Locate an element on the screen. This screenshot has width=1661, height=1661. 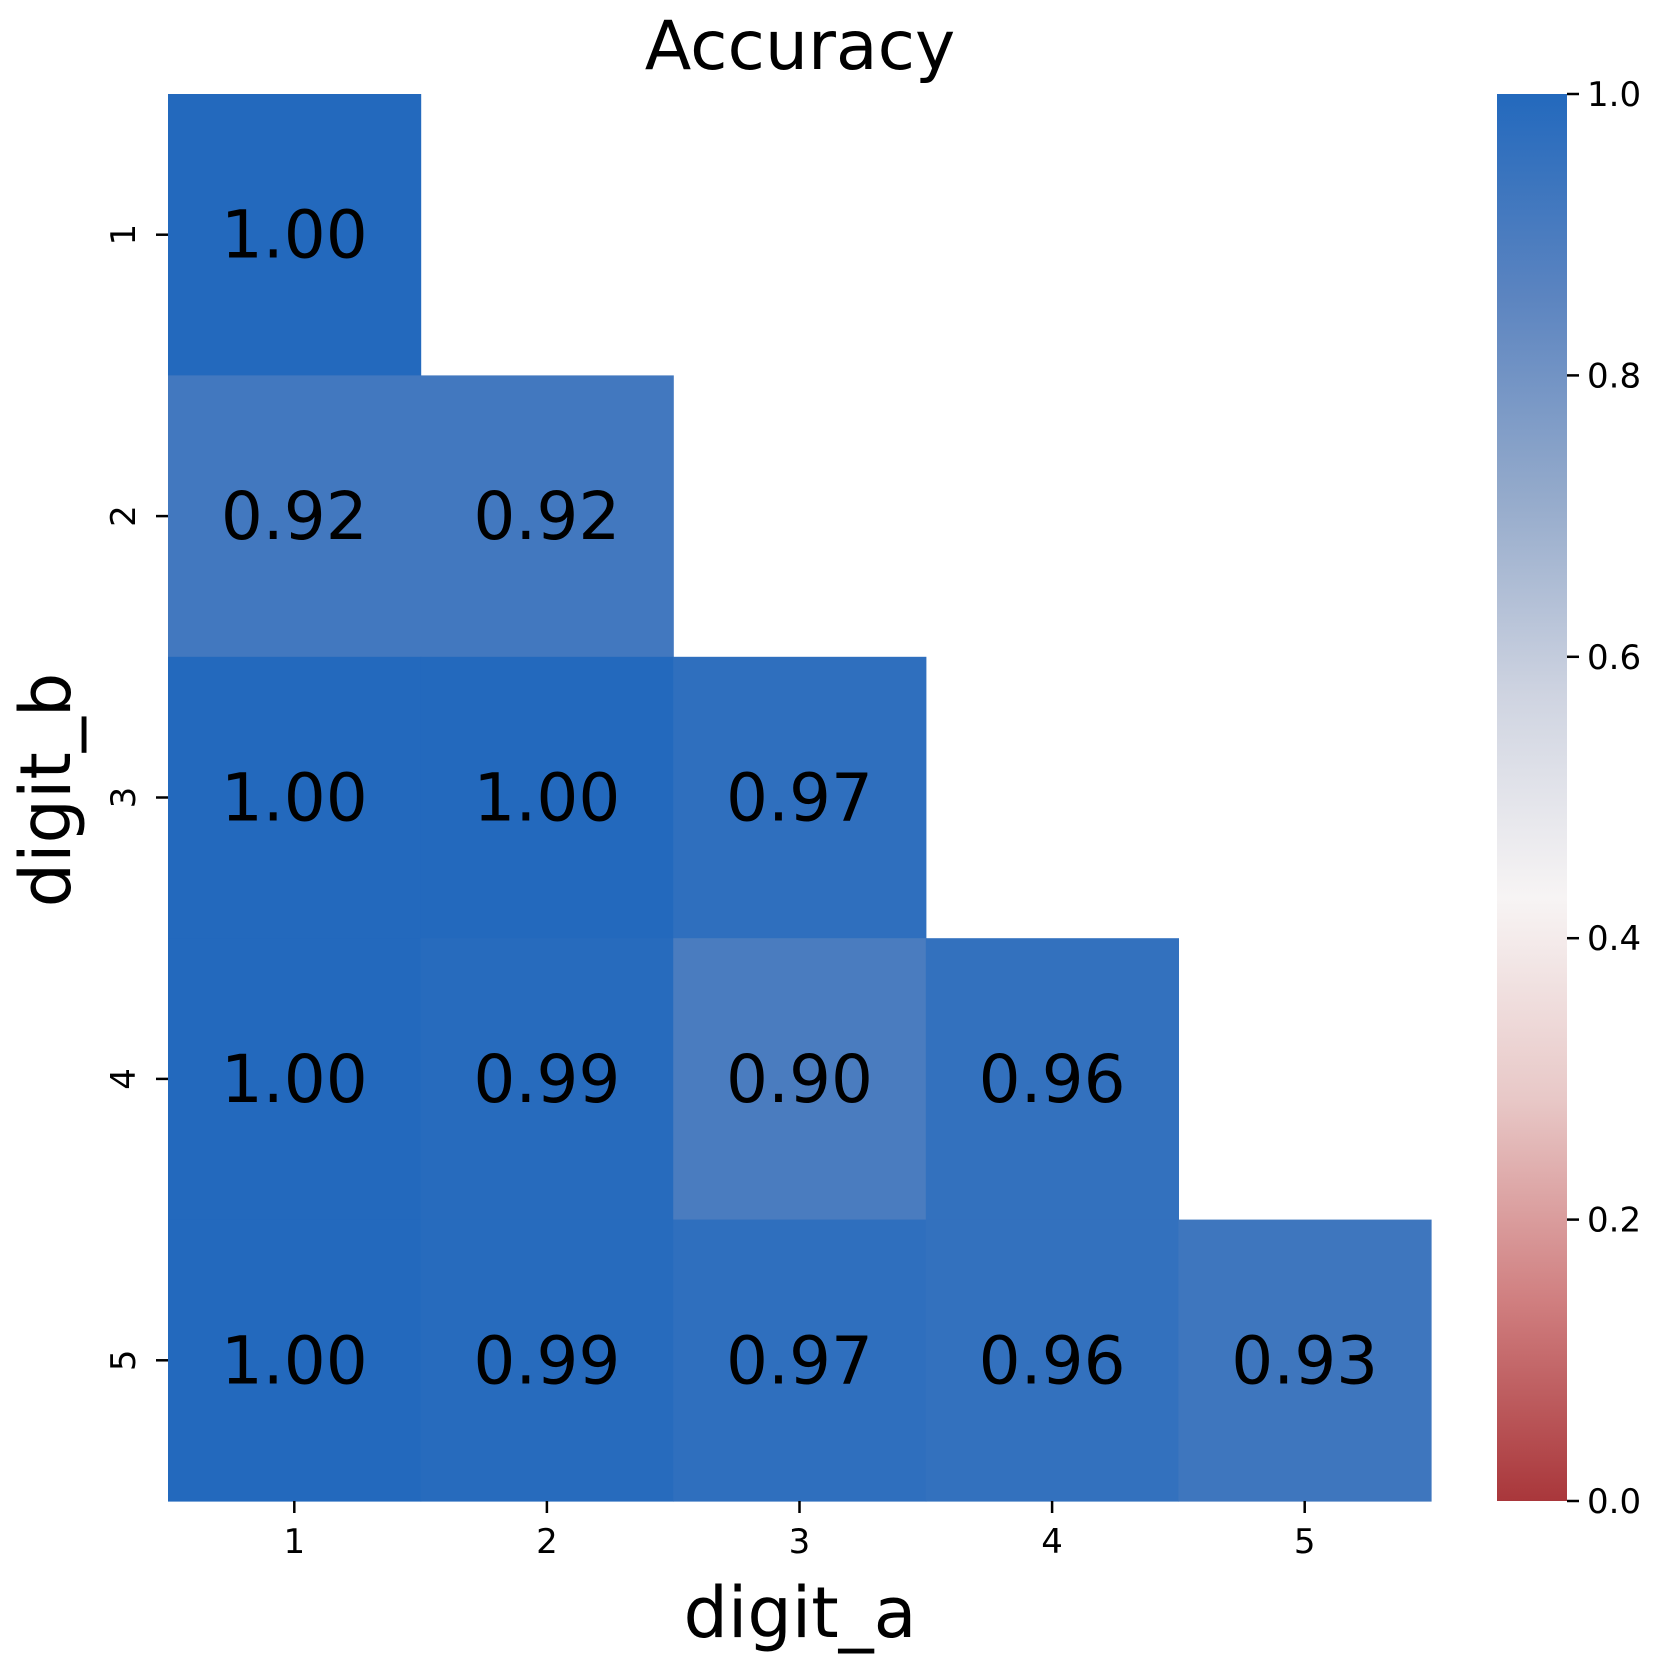
x-axis: 1 2 3 4 5 is located at coordinates (799, 1531).